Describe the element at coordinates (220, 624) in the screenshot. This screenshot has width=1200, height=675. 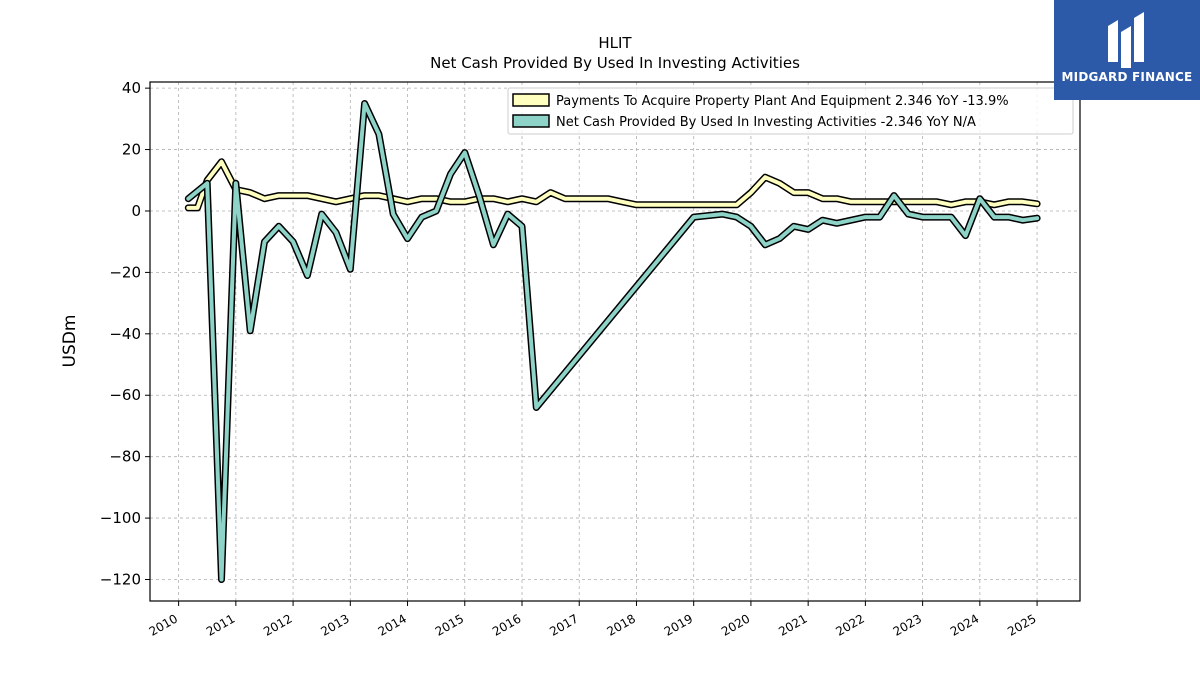
I see `x-tick-label: 2011` at that location.